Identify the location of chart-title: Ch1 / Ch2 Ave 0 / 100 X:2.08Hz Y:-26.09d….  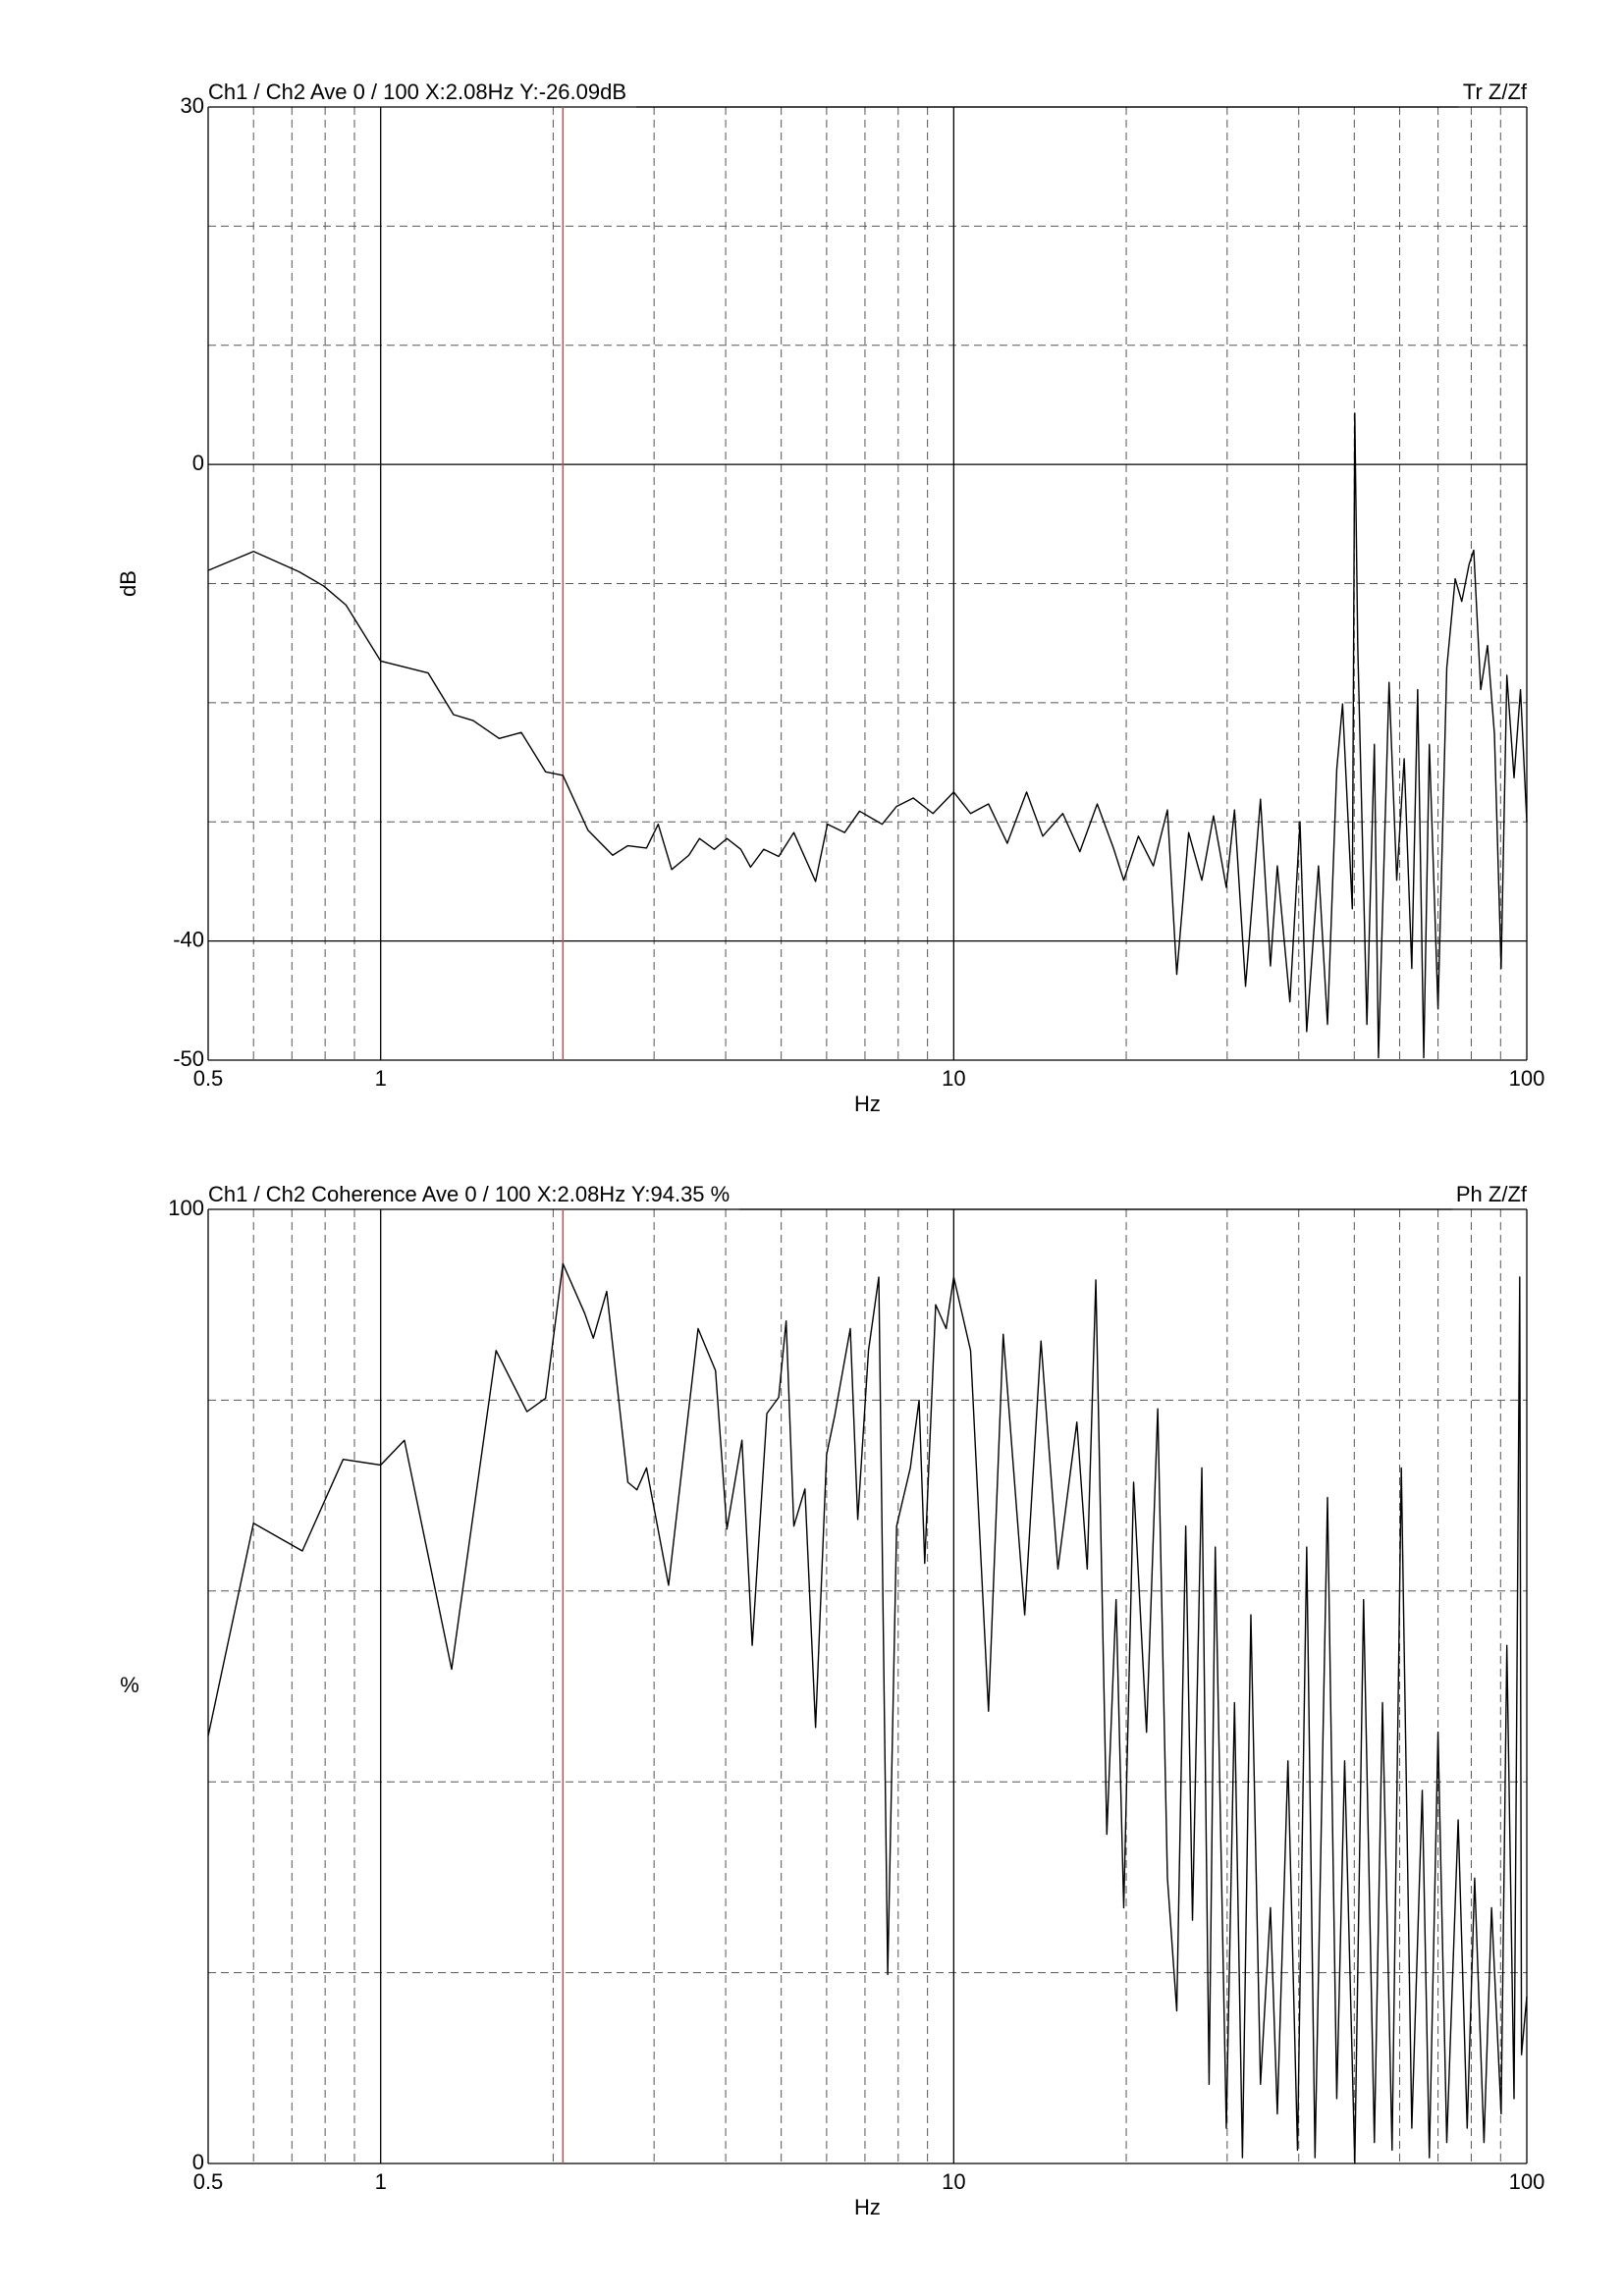
(417, 92).